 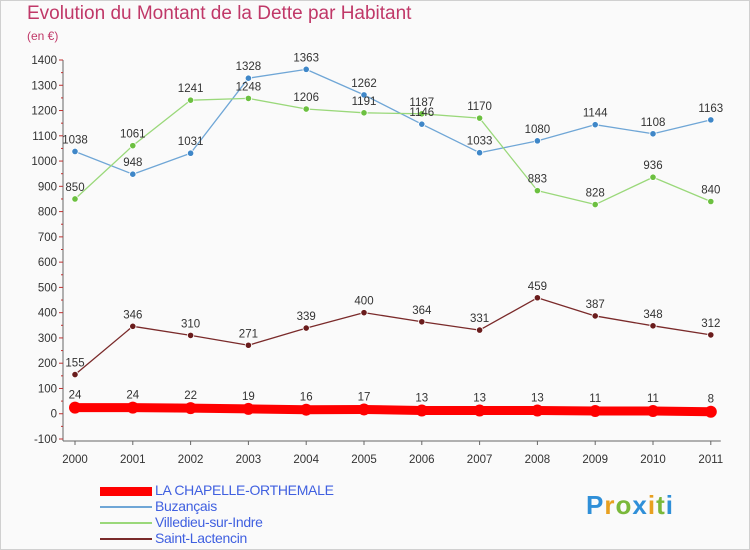 I want to click on logo-letter: x, so click(x=640, y=505).